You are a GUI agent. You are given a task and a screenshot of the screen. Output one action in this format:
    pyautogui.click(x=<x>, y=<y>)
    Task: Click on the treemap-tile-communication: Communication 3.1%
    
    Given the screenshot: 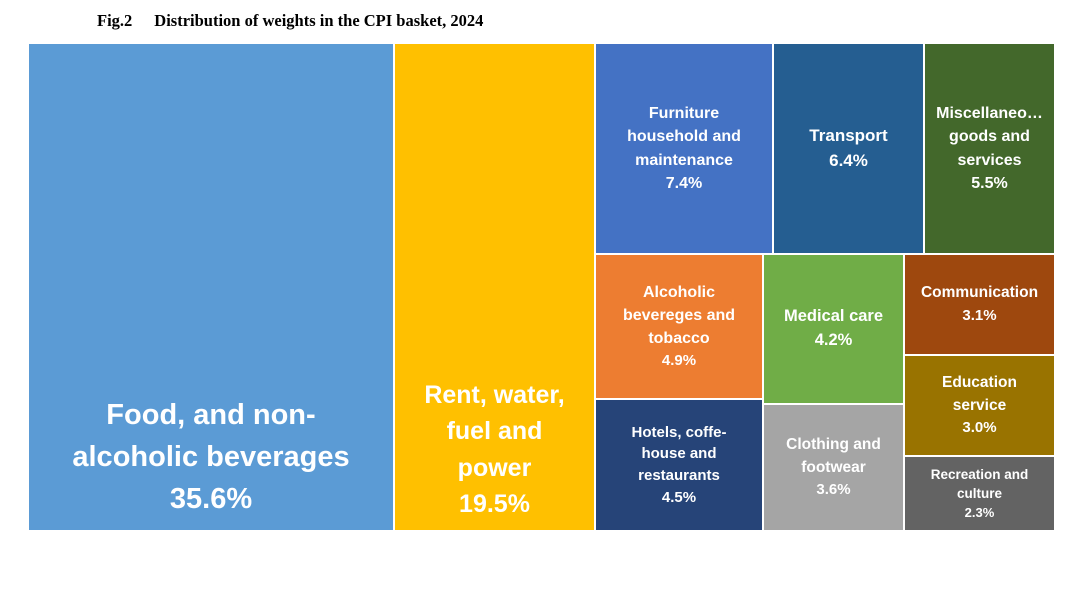 What is the action you would take?
    pyautogui.click(x=979, y=304)
    